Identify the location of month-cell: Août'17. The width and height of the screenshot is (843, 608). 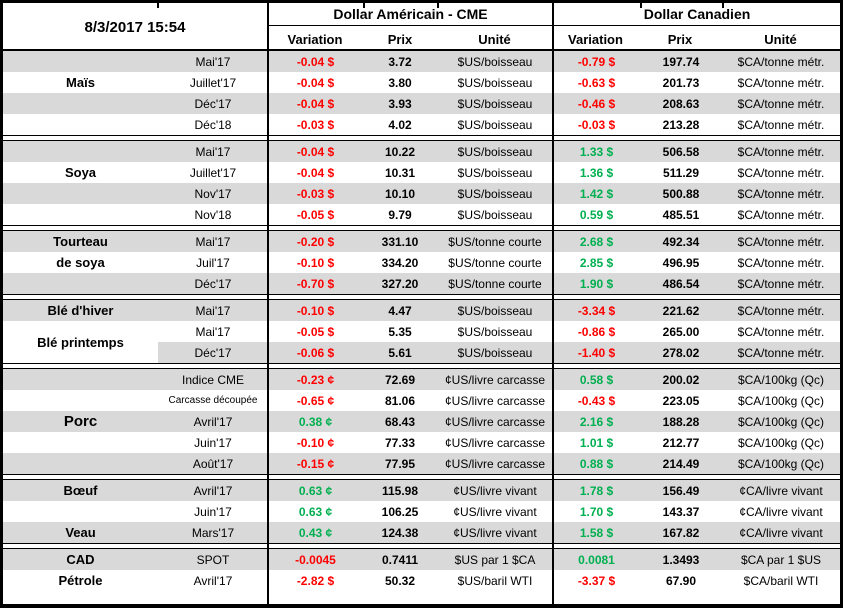
(213, 463).